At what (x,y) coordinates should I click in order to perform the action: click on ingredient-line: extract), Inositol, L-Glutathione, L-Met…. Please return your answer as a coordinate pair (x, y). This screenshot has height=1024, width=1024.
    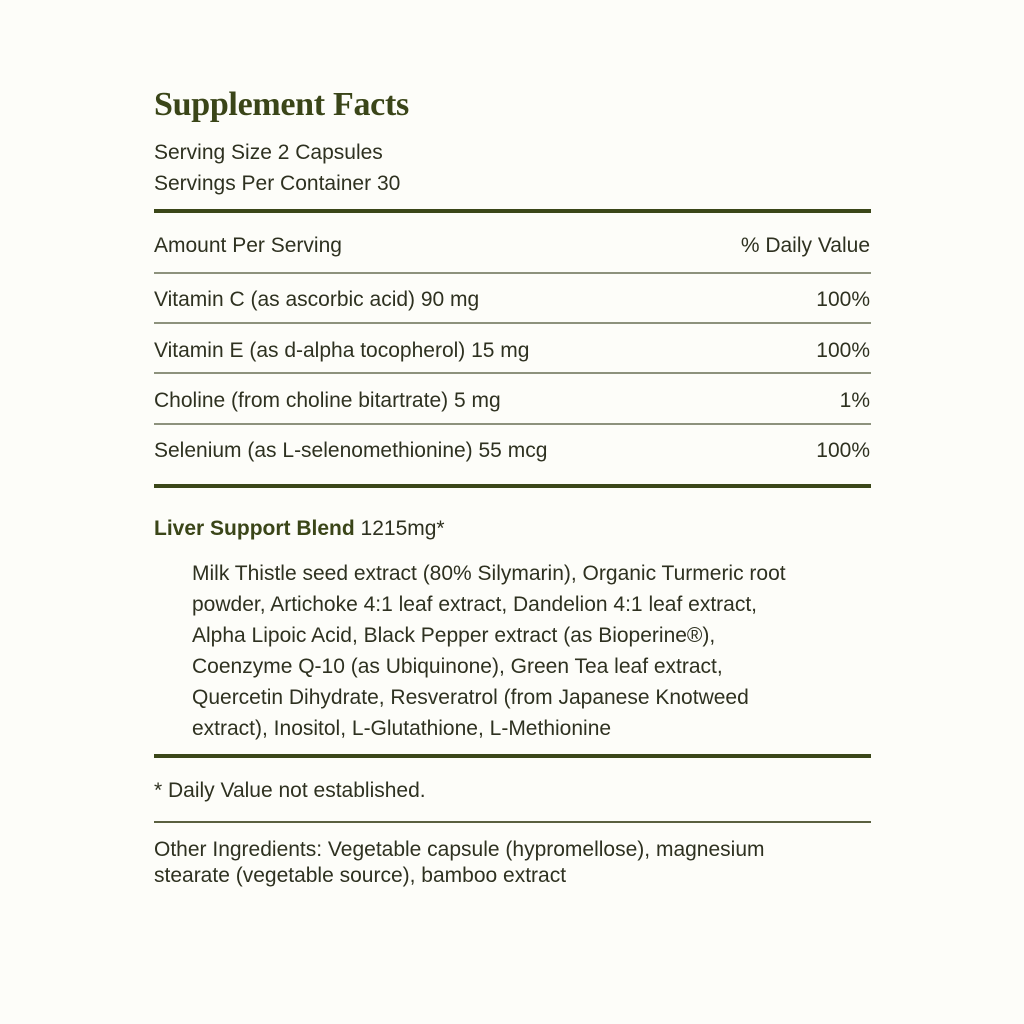
    Looking at the image, I should click on (402, 728).